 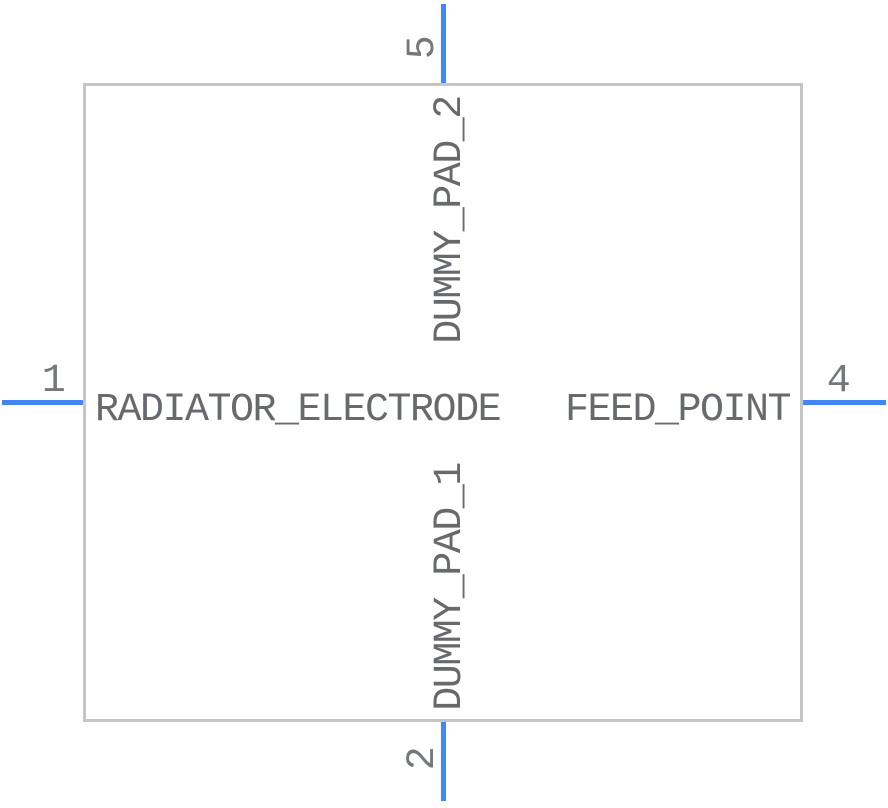 What do you see at coordinates (844, 402) in the screenshot?
I see `pin-line-right` at bounding box center [844, 402].